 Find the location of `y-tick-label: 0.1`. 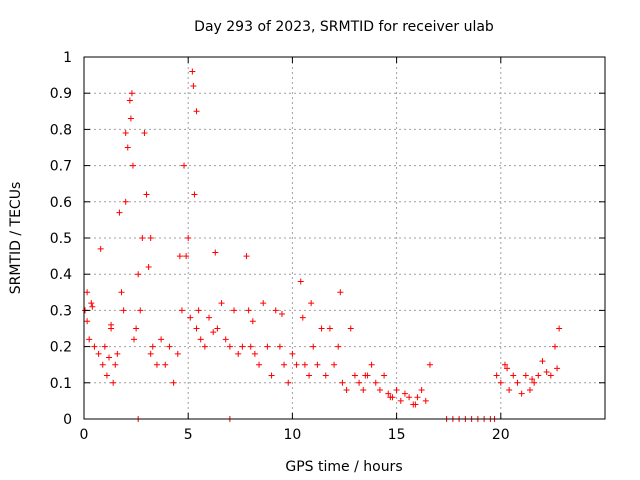

y-tick-label: 0.1 is located at coordinates (61, 384).